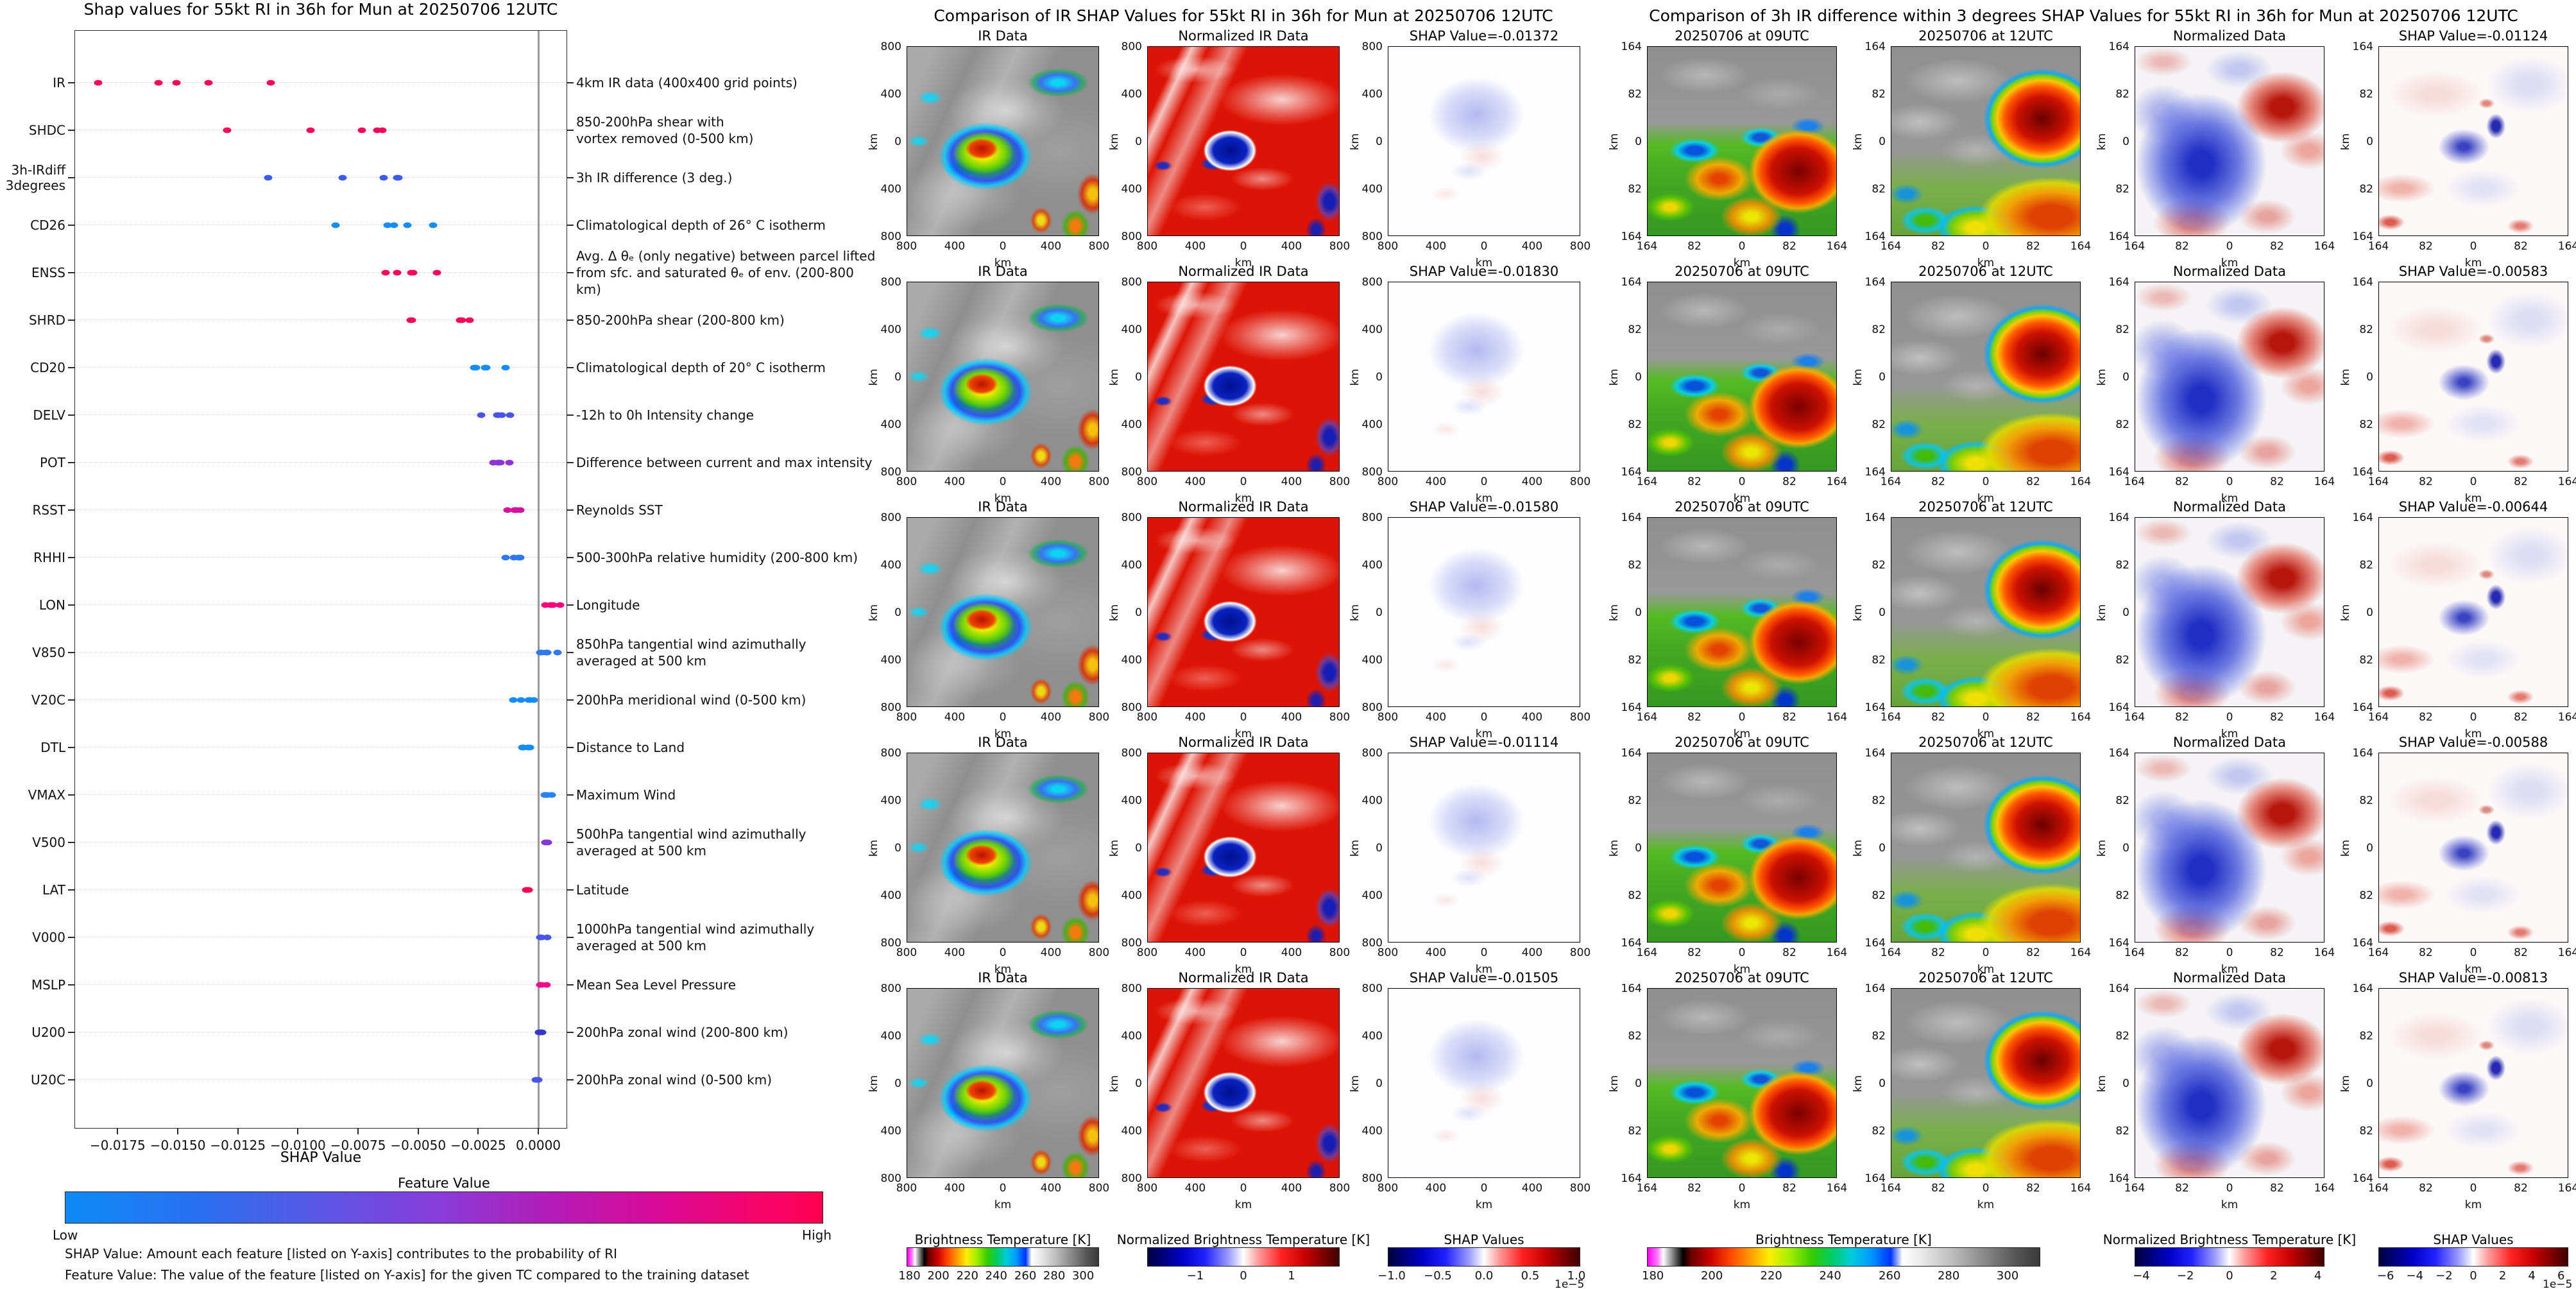 This screenshot has height=1289, width=2576. I want to click on subplot-title: 20250706 at 09UTC, so click(1742, 507).